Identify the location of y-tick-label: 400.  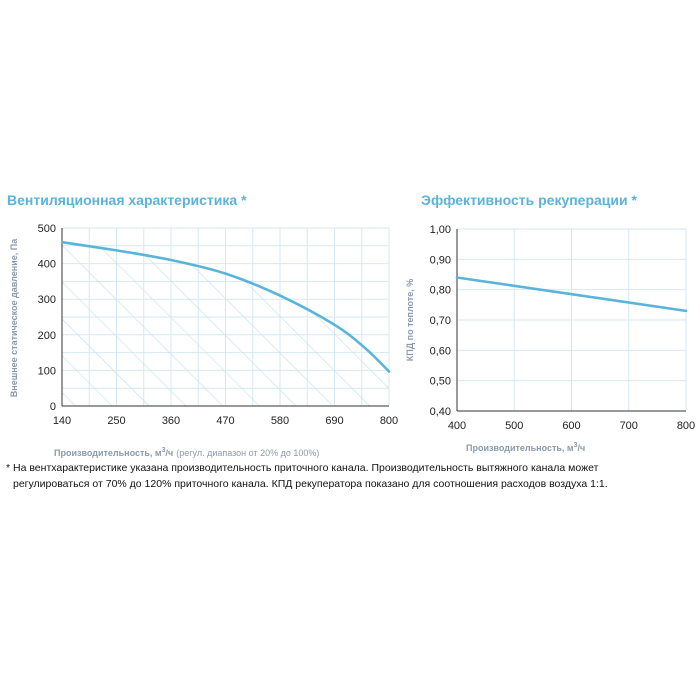
(47, 265).